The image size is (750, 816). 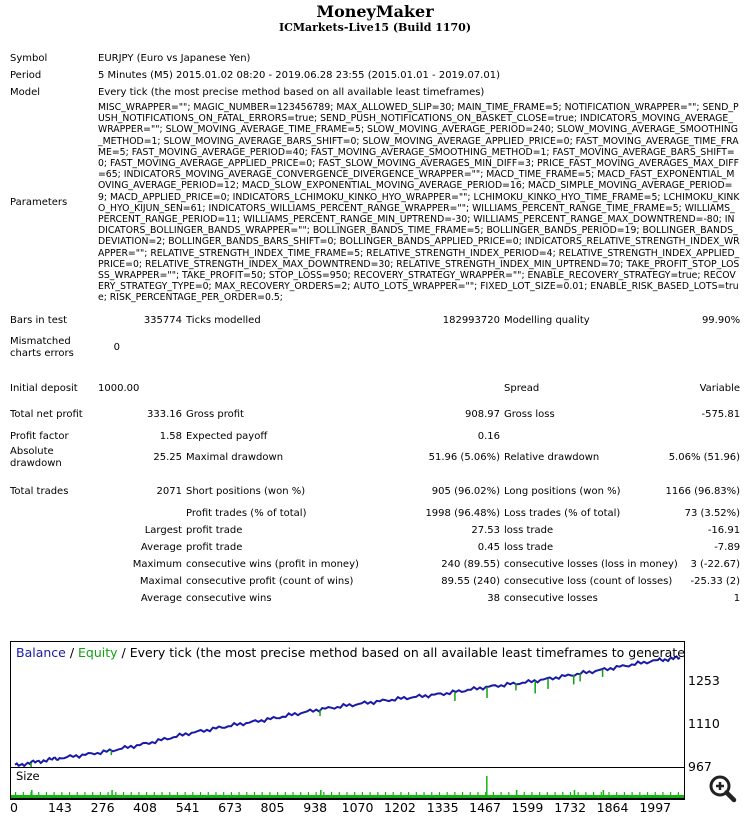 I want to click on lt-label: Loss trades (% of total), so click(x=562, y=513).